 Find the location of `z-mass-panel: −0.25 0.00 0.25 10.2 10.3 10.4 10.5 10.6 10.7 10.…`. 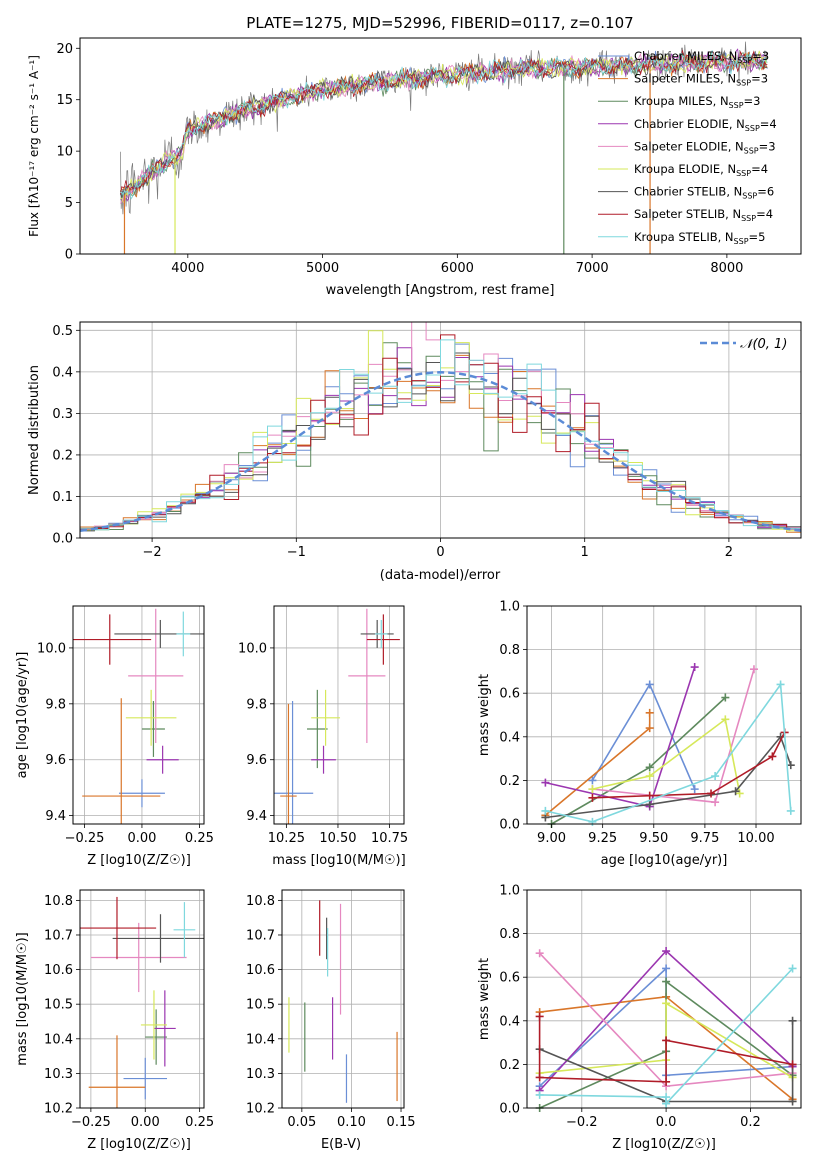

z-mass-panel: −0.25 0.00 0.25 10.2 10.3 10.4 10.5 10.6 10.7 10.… is located at coordinates (114, 1020).